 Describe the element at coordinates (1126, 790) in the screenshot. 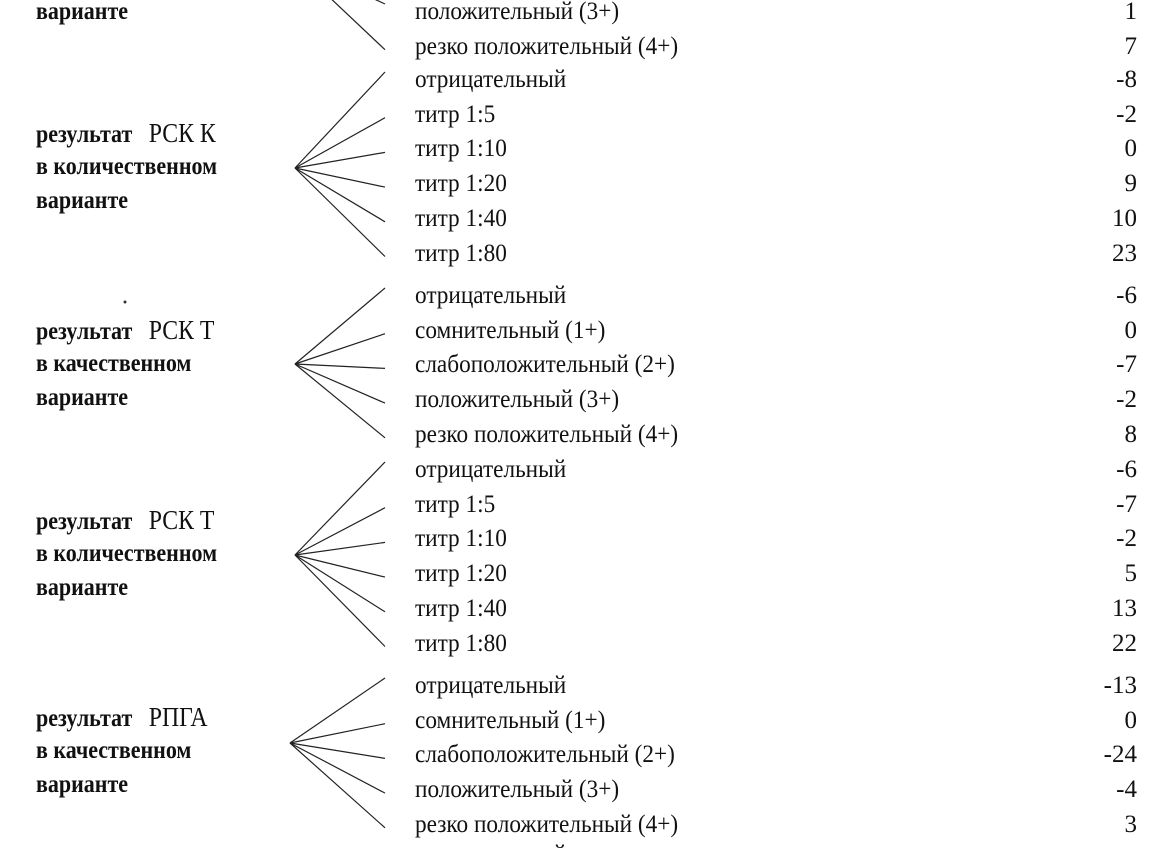

I see `result-value: -4` at that location.